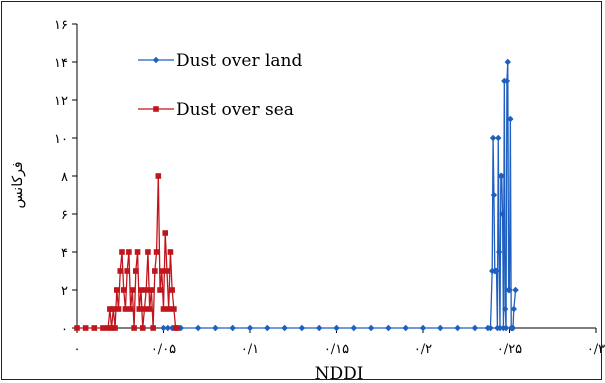 This screenshot has width=605, height=383. I want to click on y-tick-label: ۱۰, so click(61, 139).